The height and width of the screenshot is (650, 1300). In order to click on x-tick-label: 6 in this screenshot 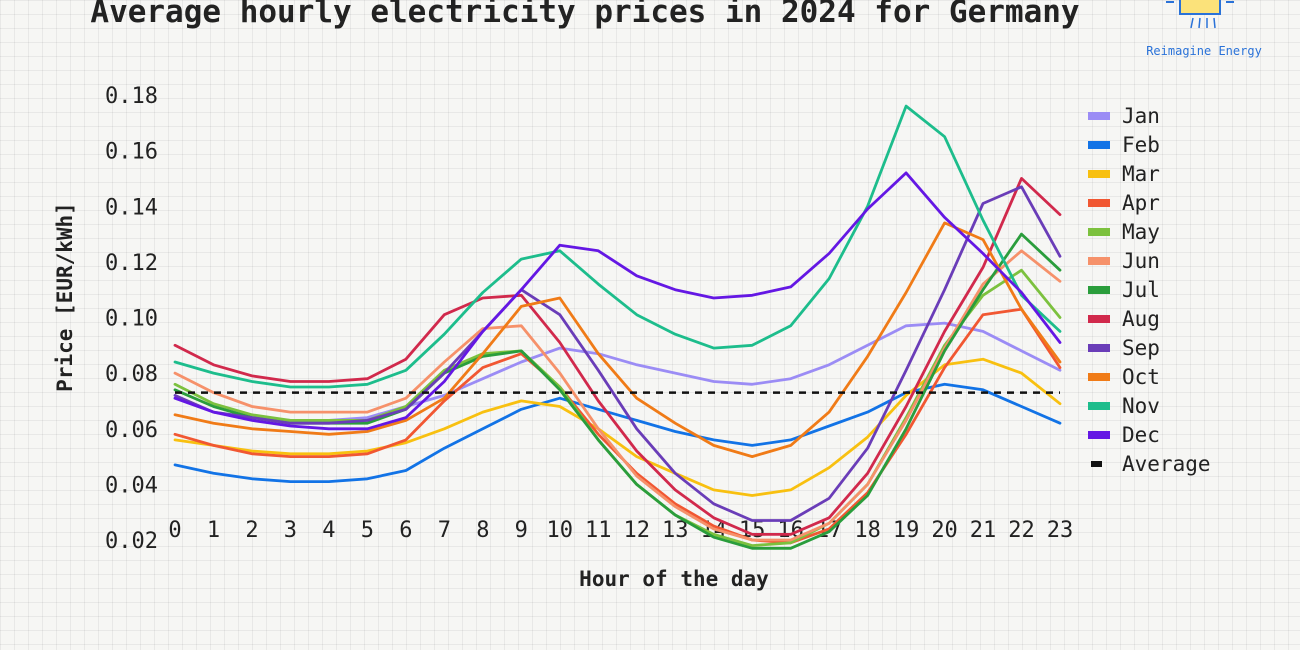, I will do `click(405, 530)`.